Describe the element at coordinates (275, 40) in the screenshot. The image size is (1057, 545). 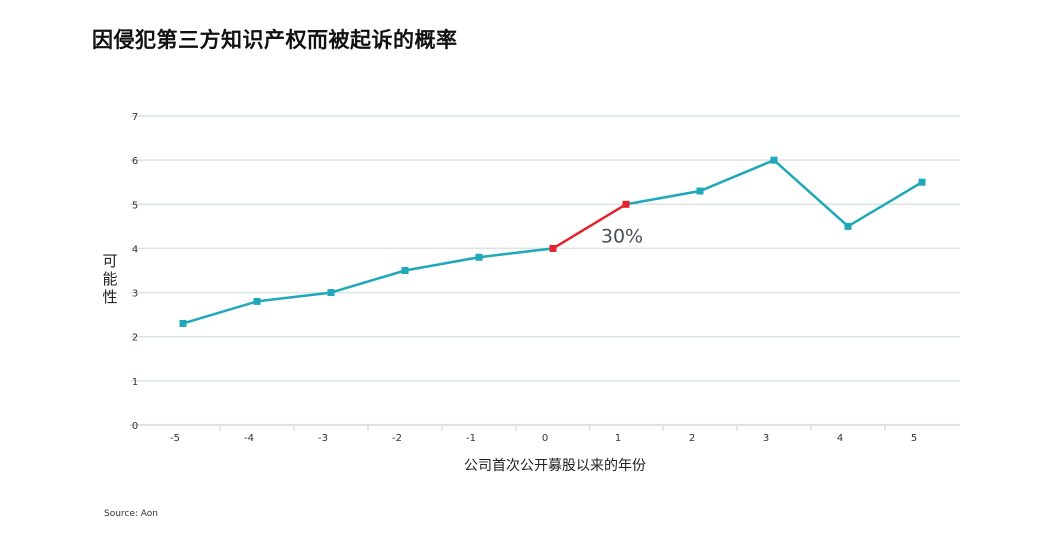
I see `chart-title: 因侵犯第三方知识产权而被起诉的概率` at that location.